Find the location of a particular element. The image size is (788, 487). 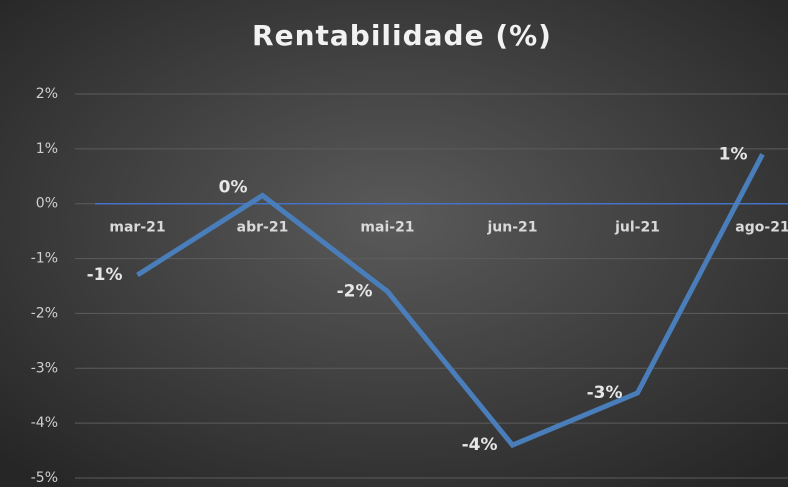

data-label: -4% is located at coordinates (480, 445).